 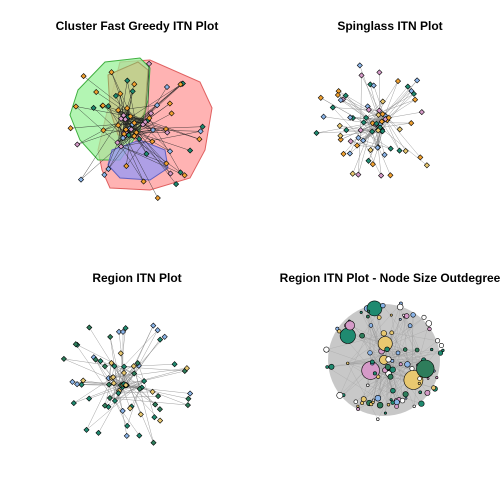 What do you see at coordinates (389, 26) in the screenshot?
I see `panel-title-spinglass: Spinglass ITN Plot` at bounding box center [389, 26].